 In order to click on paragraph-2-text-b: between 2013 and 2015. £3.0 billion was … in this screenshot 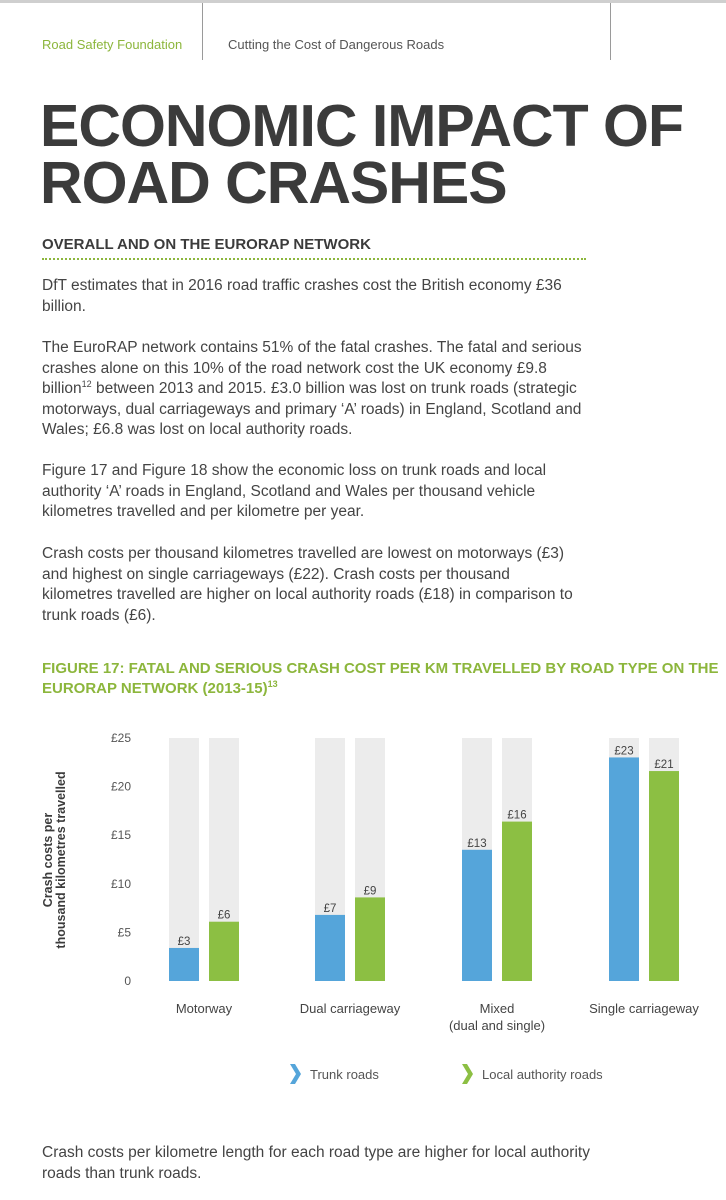, I will do `click(312, 409)`.